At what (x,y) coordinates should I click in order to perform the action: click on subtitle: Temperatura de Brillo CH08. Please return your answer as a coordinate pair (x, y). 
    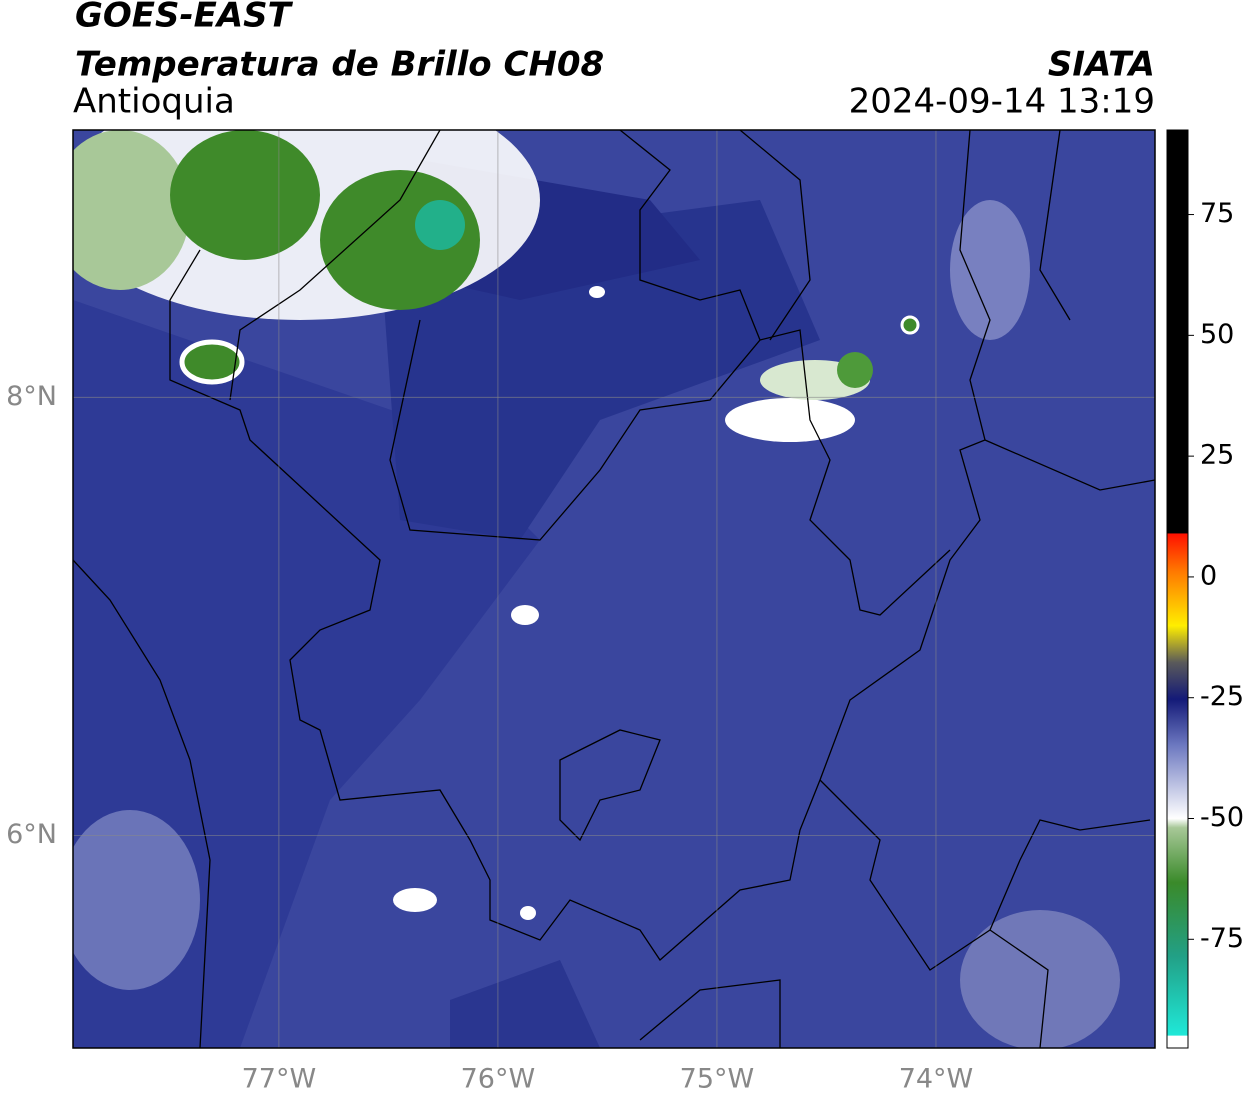
    Looking at the image, I should click on (339, 65).